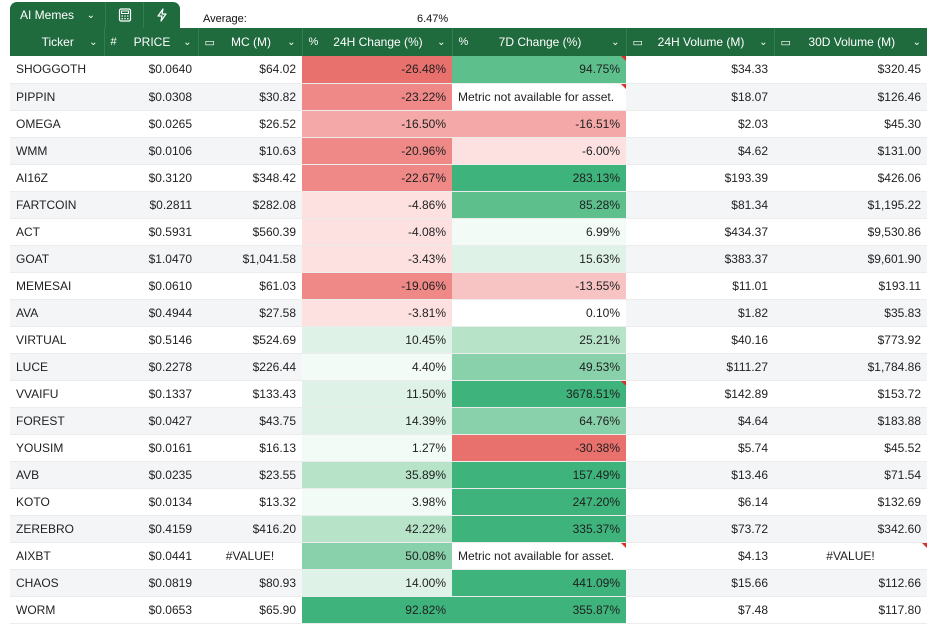 Image resolution: width=937 pixels, height=628 pixels. I want to click on cell-ticker: AIXBT, so click(57, 556).